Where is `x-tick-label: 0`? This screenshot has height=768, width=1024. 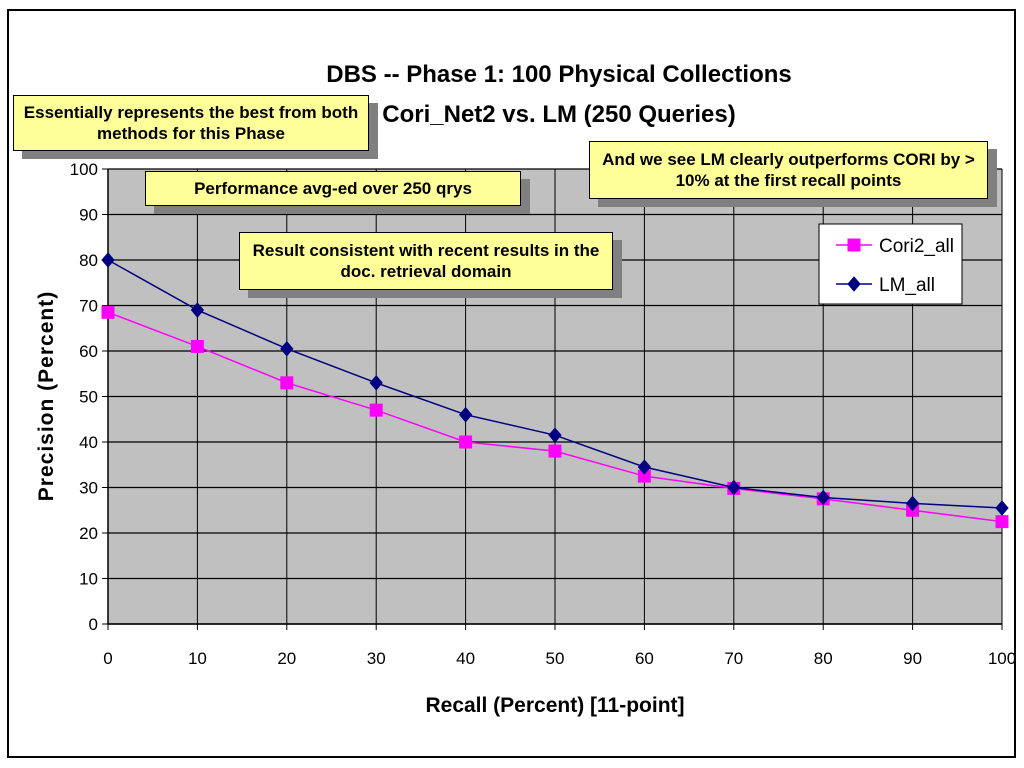
x-tick-label: 0 is located at coordinates (107, 658).